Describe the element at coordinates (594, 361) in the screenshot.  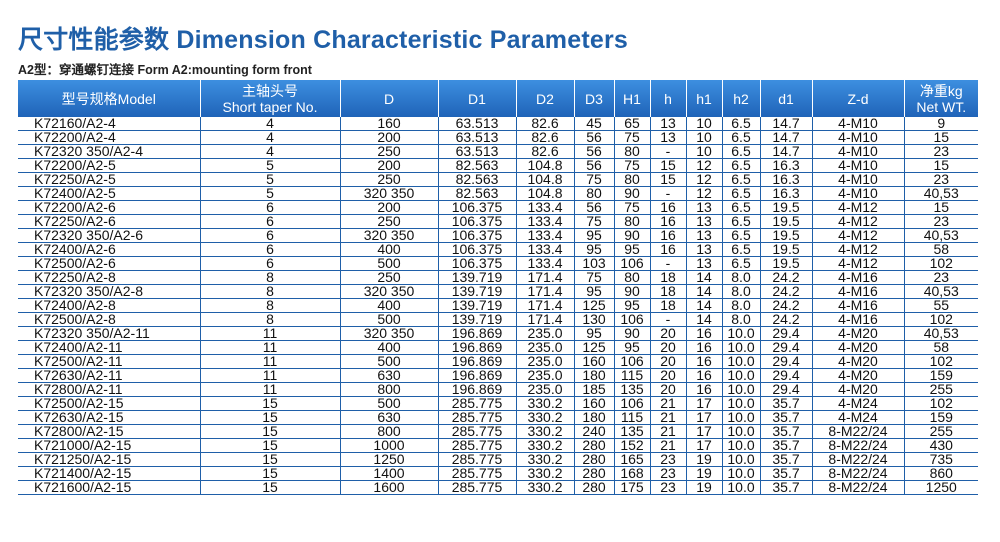
I see `table-cell: 160` at that location.